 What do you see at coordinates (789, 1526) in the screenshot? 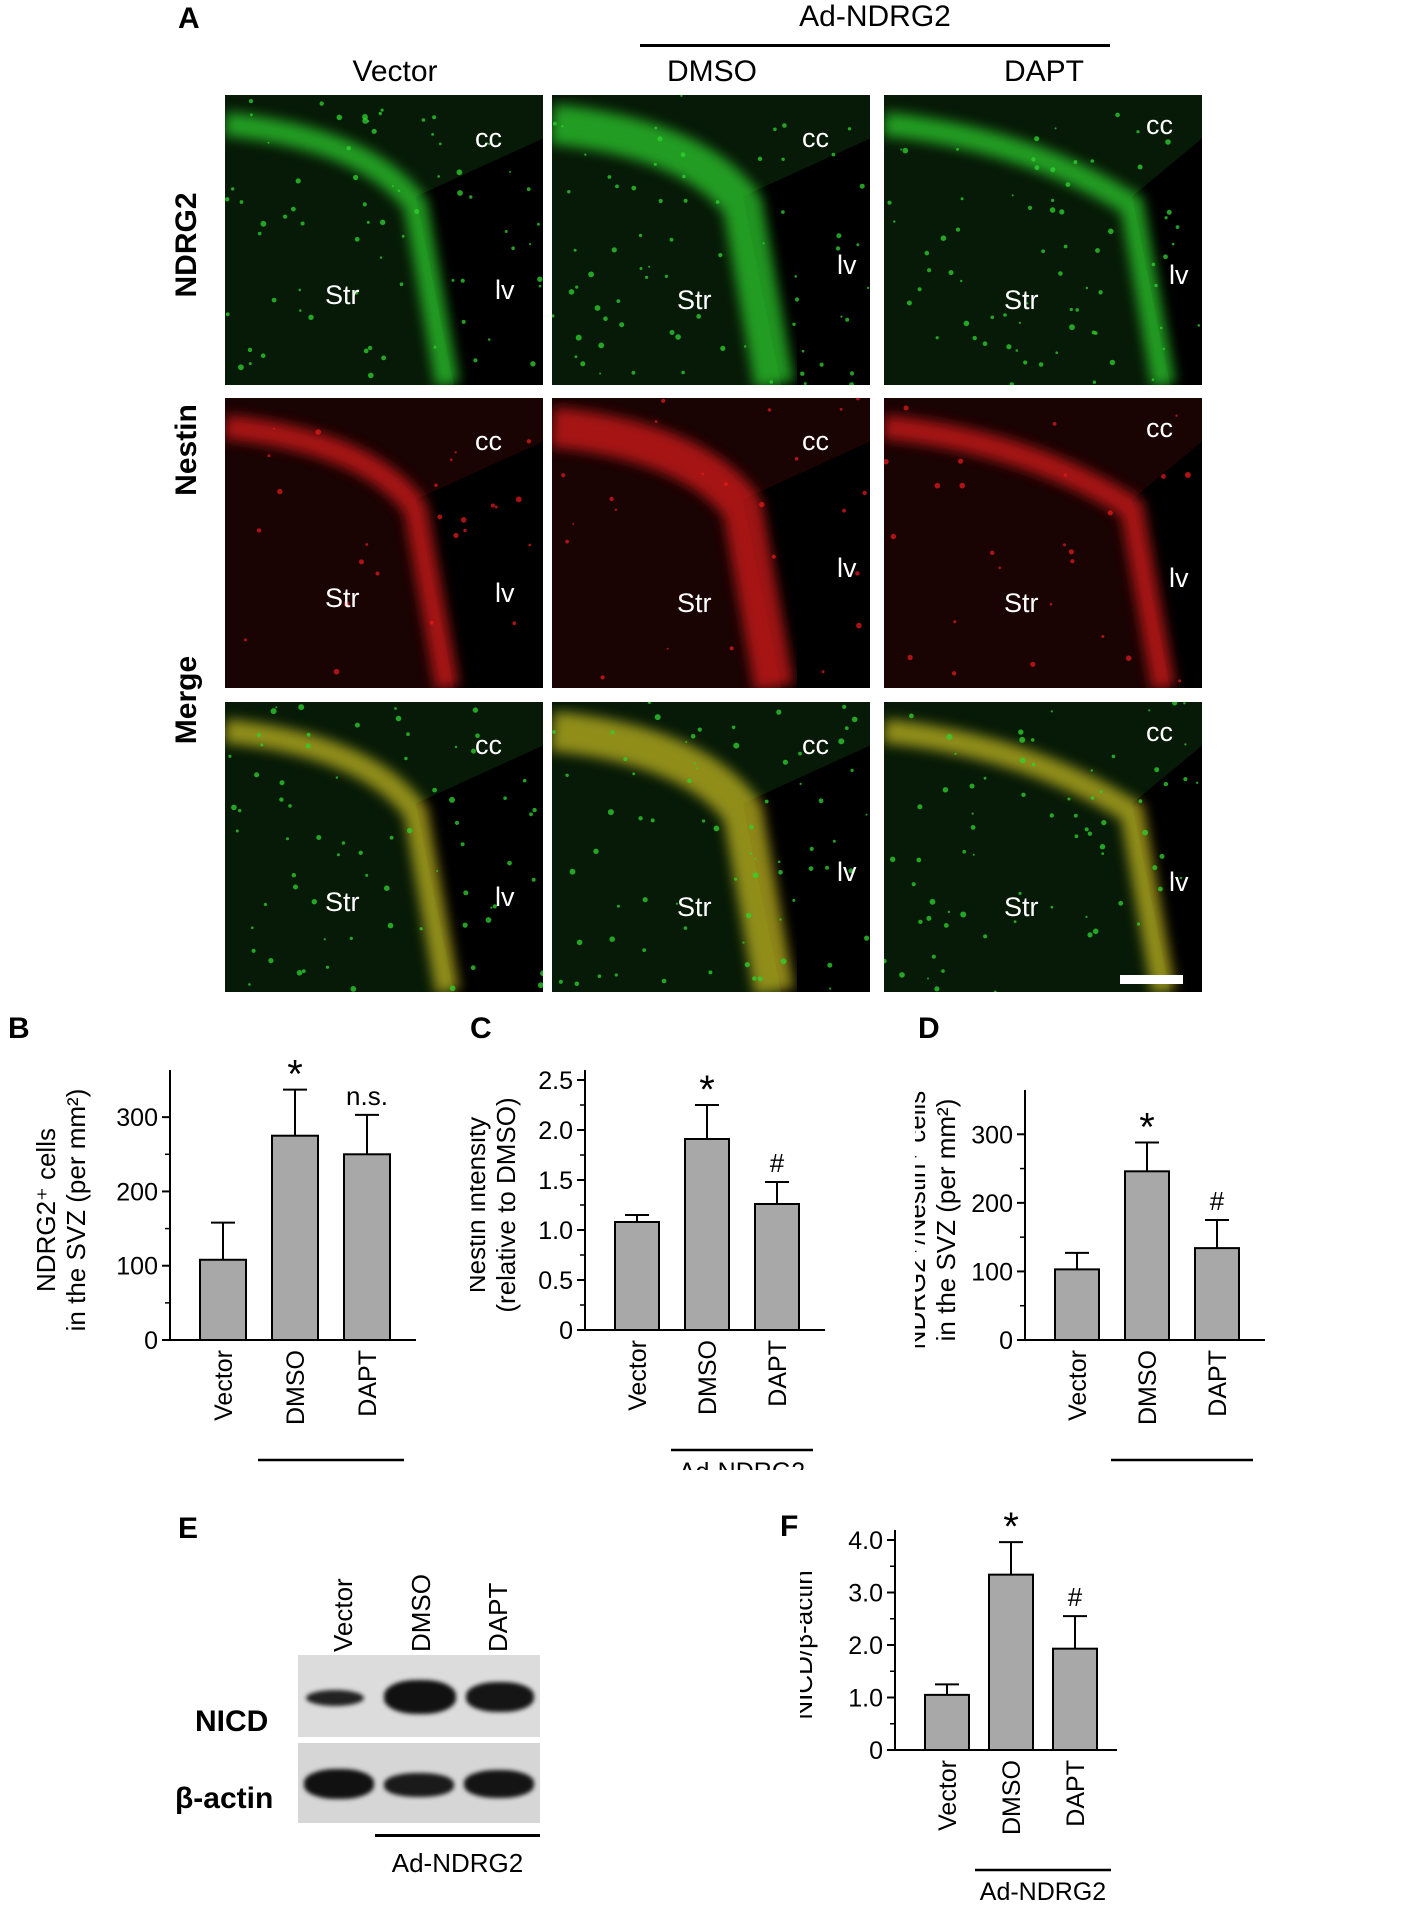
I see `panel-label-f: F` at bounding box center [789, 1526].